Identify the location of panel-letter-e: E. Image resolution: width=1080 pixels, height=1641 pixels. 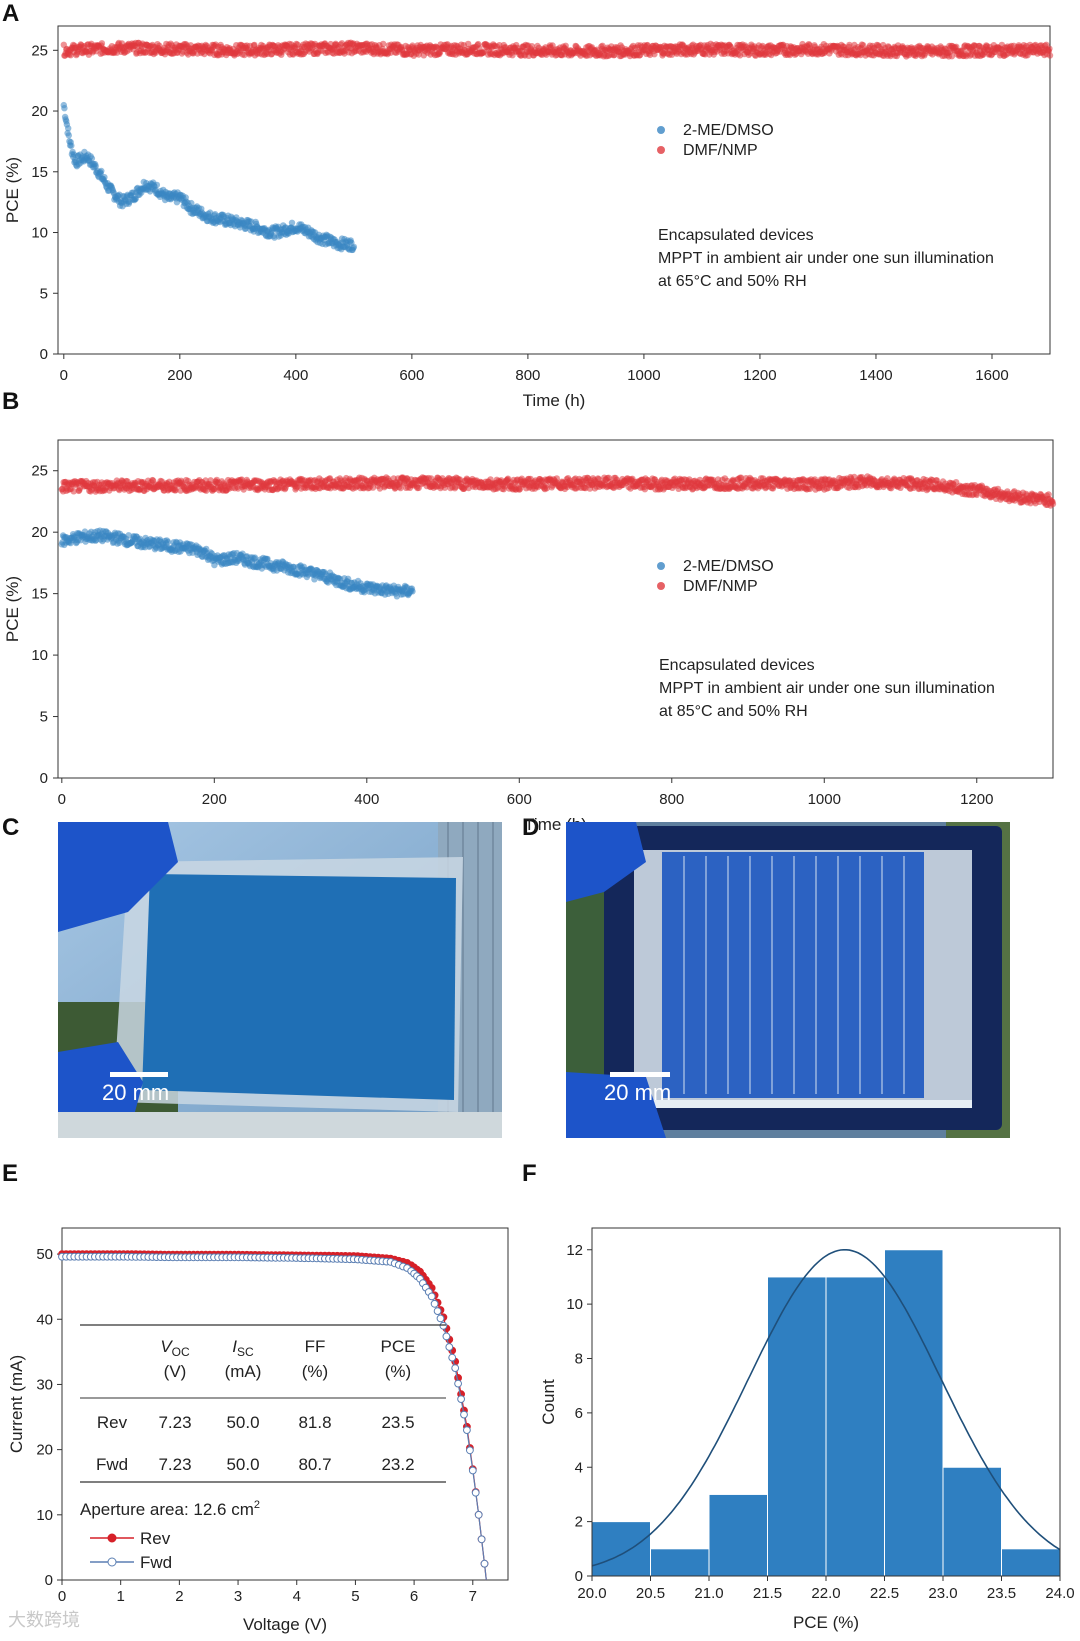
(10, 1173).